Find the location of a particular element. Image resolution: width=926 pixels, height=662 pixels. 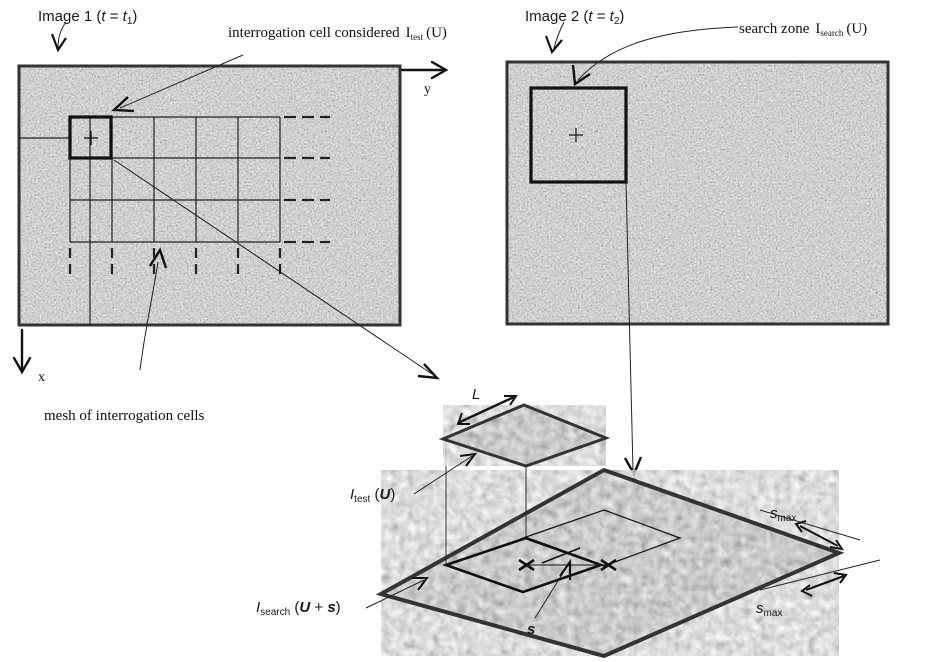

image2-label: Image 2 (t = t2) is located at coordinates (574, 17).